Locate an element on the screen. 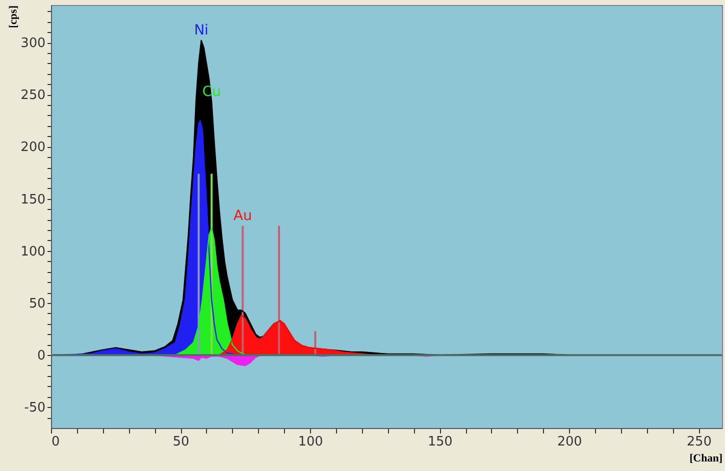  annotation: Au is located at coordinates (242, 216).